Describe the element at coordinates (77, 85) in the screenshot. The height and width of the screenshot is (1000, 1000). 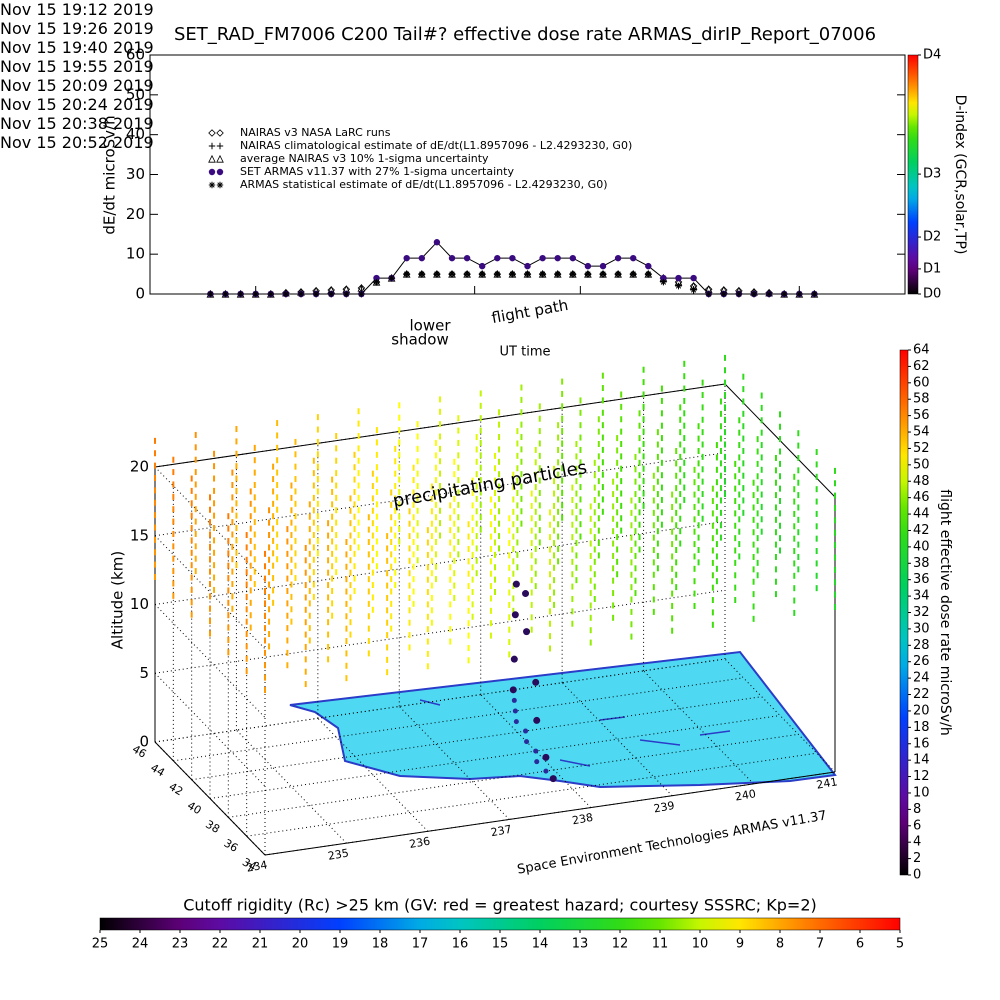
I see `x-tick-label: Nov 15 20:09 2019` at that location.